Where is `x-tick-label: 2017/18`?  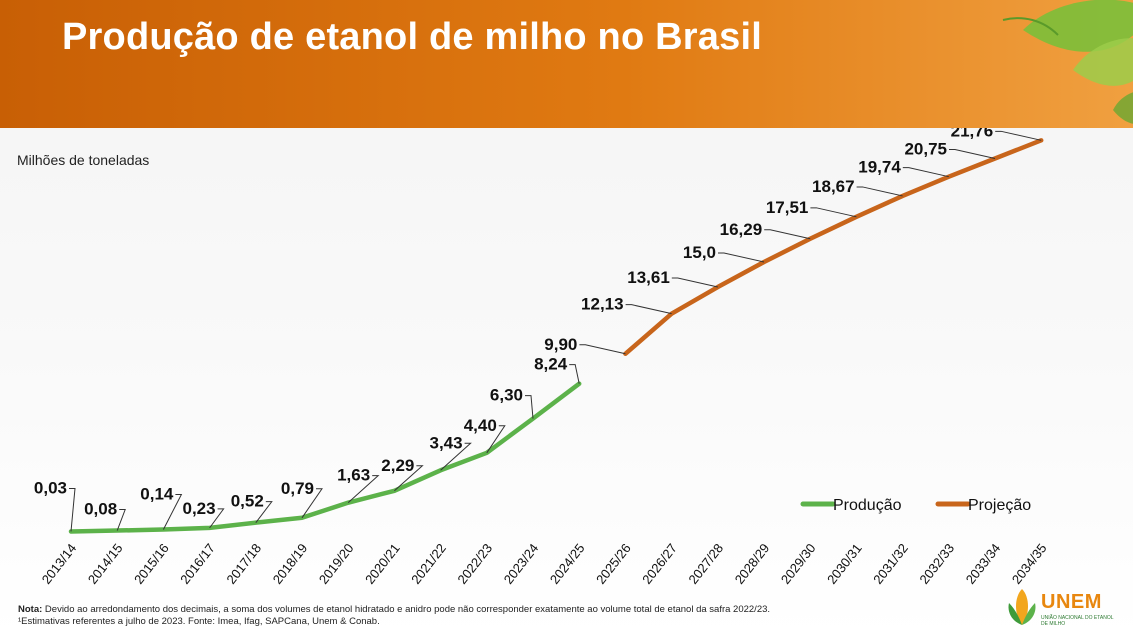 x-tick-label: 2017/18 is located at coordinates (243, 564).